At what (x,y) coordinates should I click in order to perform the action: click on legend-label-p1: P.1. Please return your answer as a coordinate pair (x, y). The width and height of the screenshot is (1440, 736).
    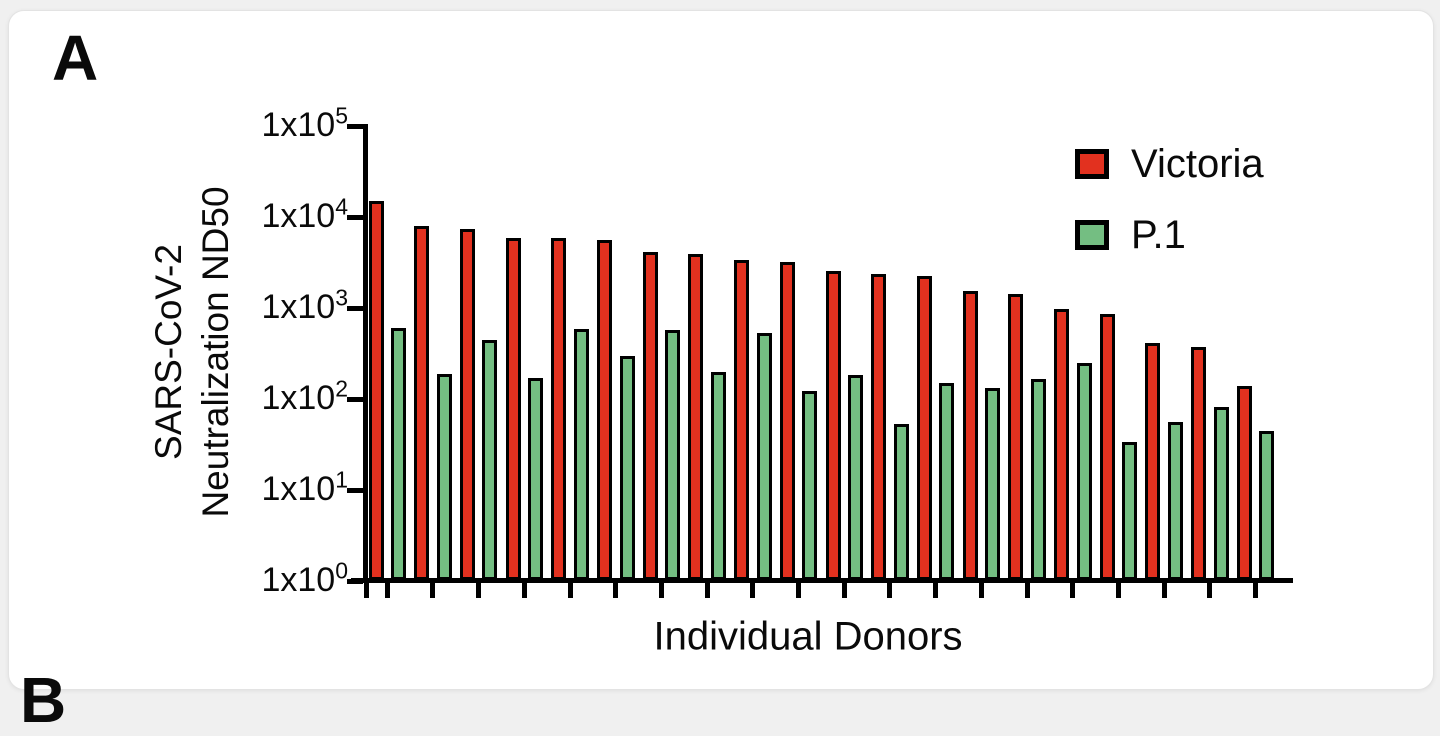
    Looking at the image, I should click on (1158, 235).